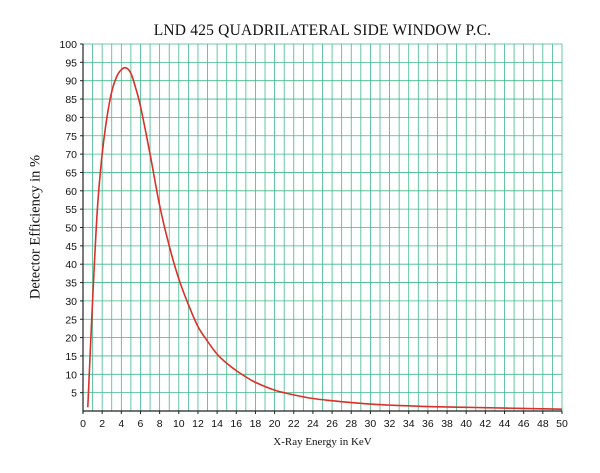 This screenshot has height=473, width=600. I want to click on y-tick-label: 85, so click(71, 100).